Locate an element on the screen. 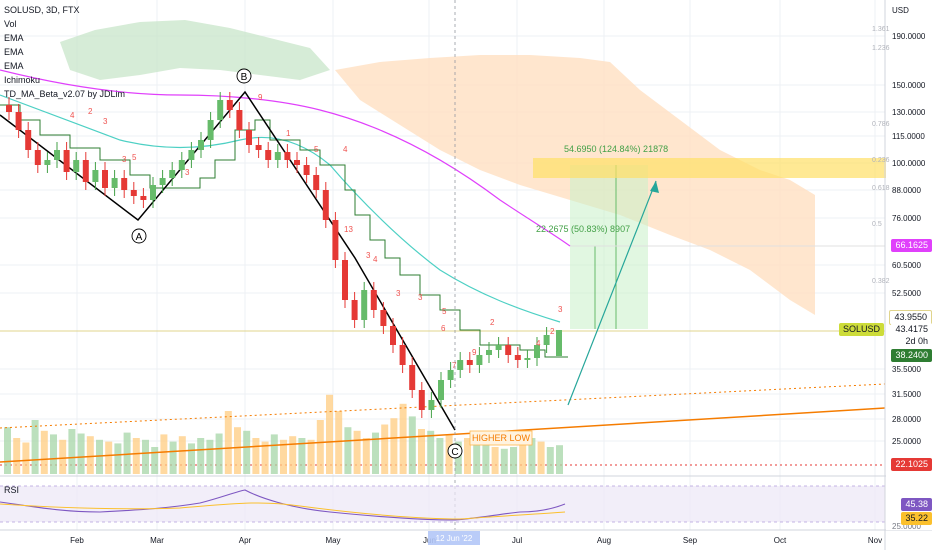 This screenshot has height=550, width=932. price-axis-label: 31.5000 is located at coordinates (906, 394).